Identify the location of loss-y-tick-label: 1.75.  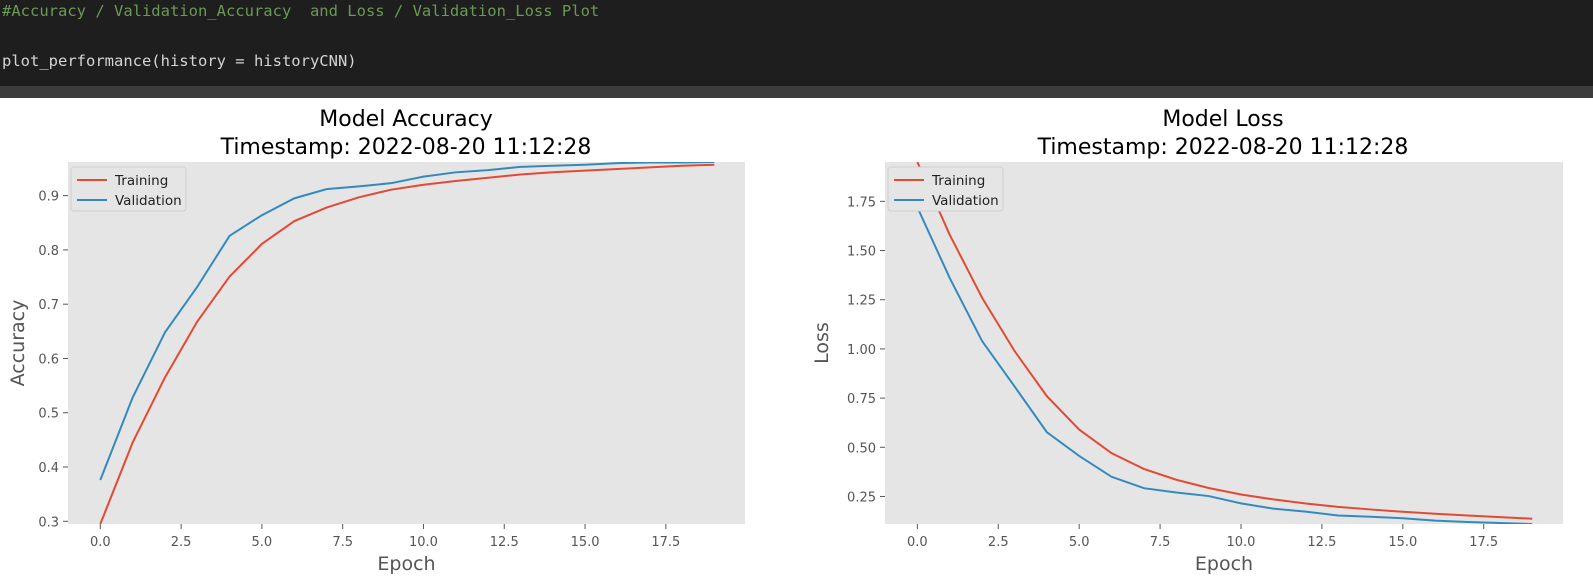
(861, 202).